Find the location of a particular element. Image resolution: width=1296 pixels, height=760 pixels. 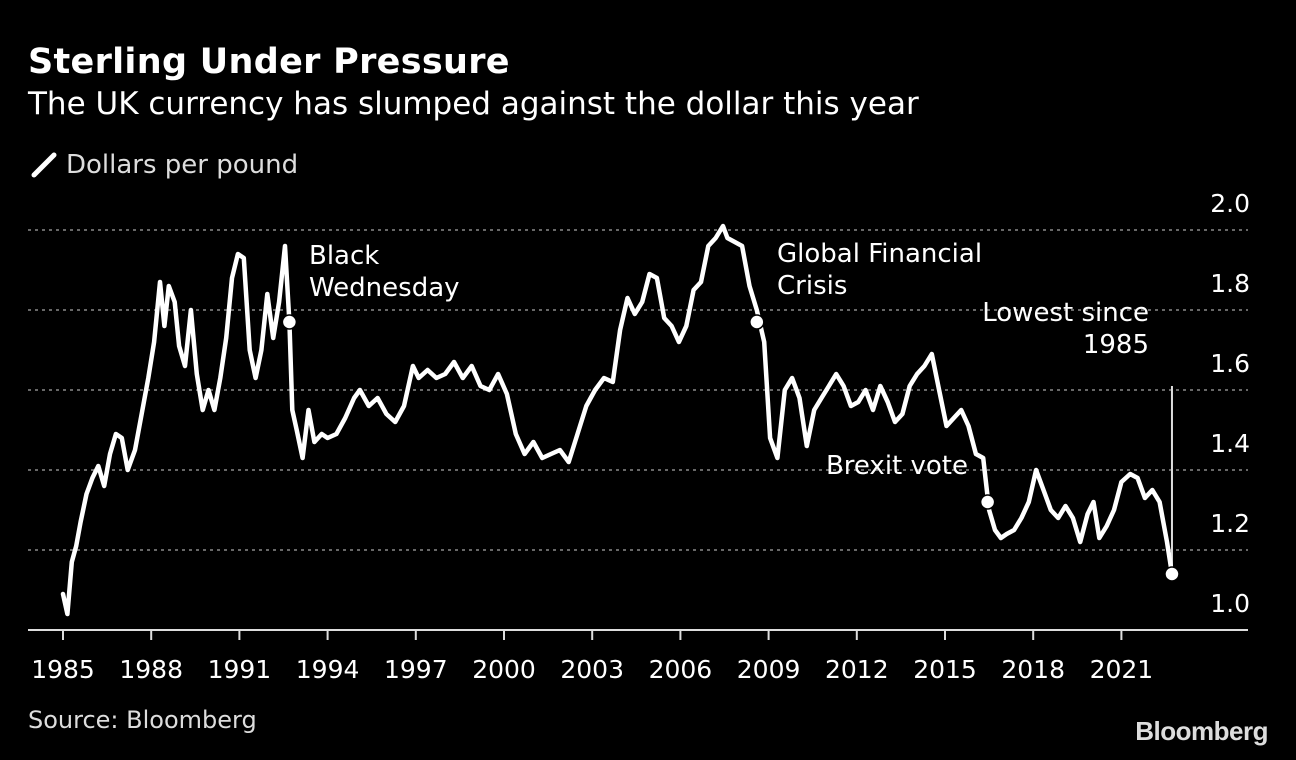

y-tick-label: 1.8 is located at coordinates (1230, 283).